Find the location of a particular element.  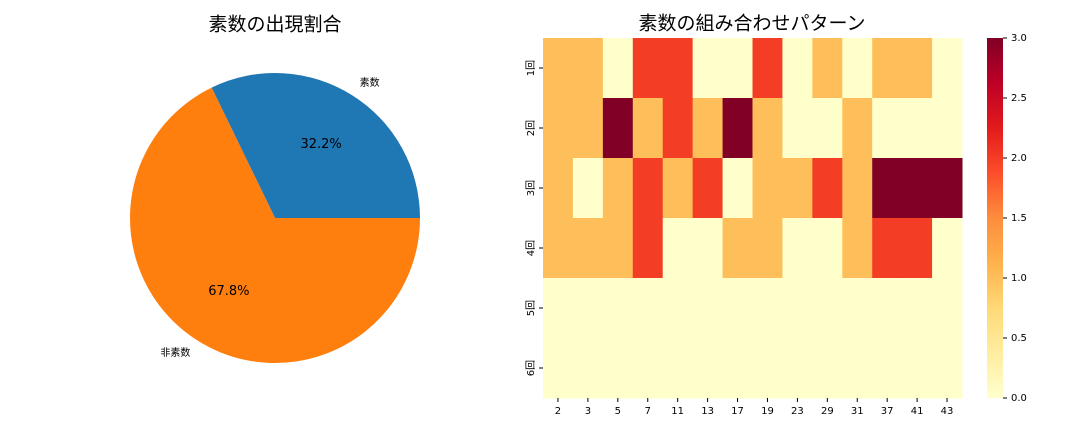

x-tick-label: 41 is located at coordinates (917, 411).